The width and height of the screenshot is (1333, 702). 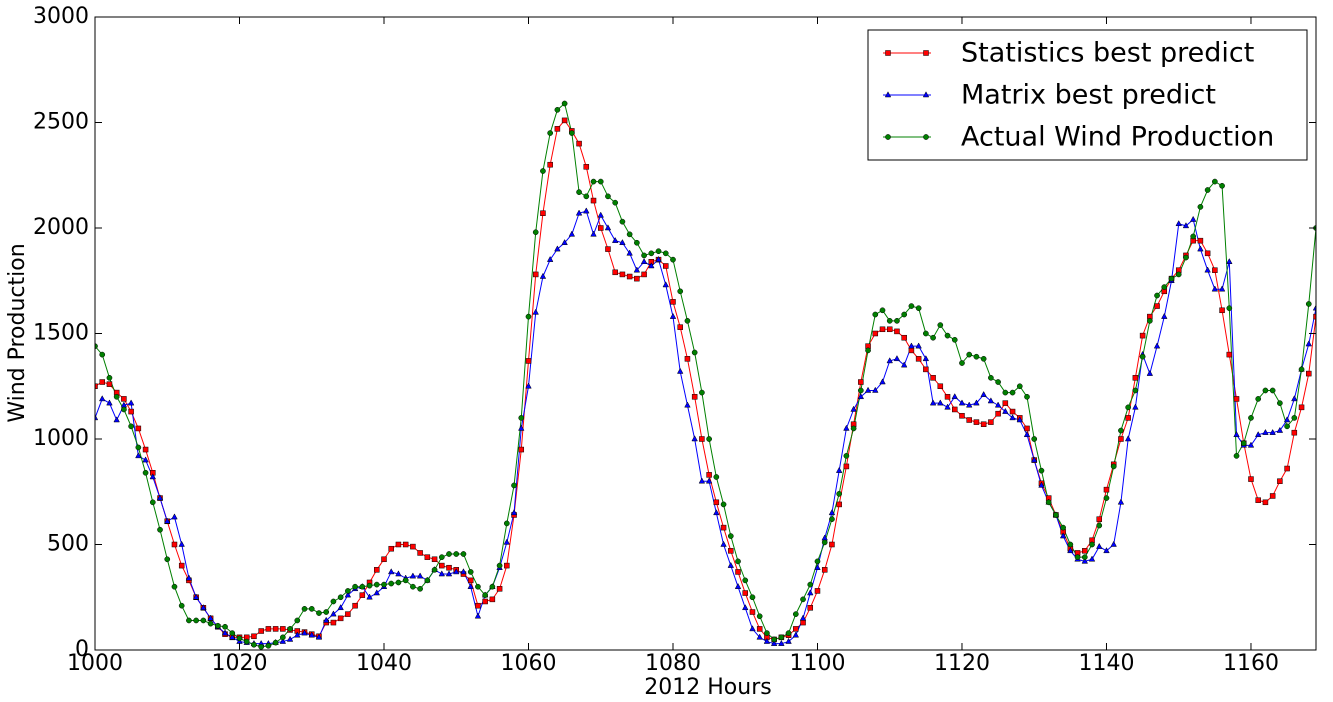 I want to click on x-axis-label: 2012 Hours, so click(x=707, y=687).